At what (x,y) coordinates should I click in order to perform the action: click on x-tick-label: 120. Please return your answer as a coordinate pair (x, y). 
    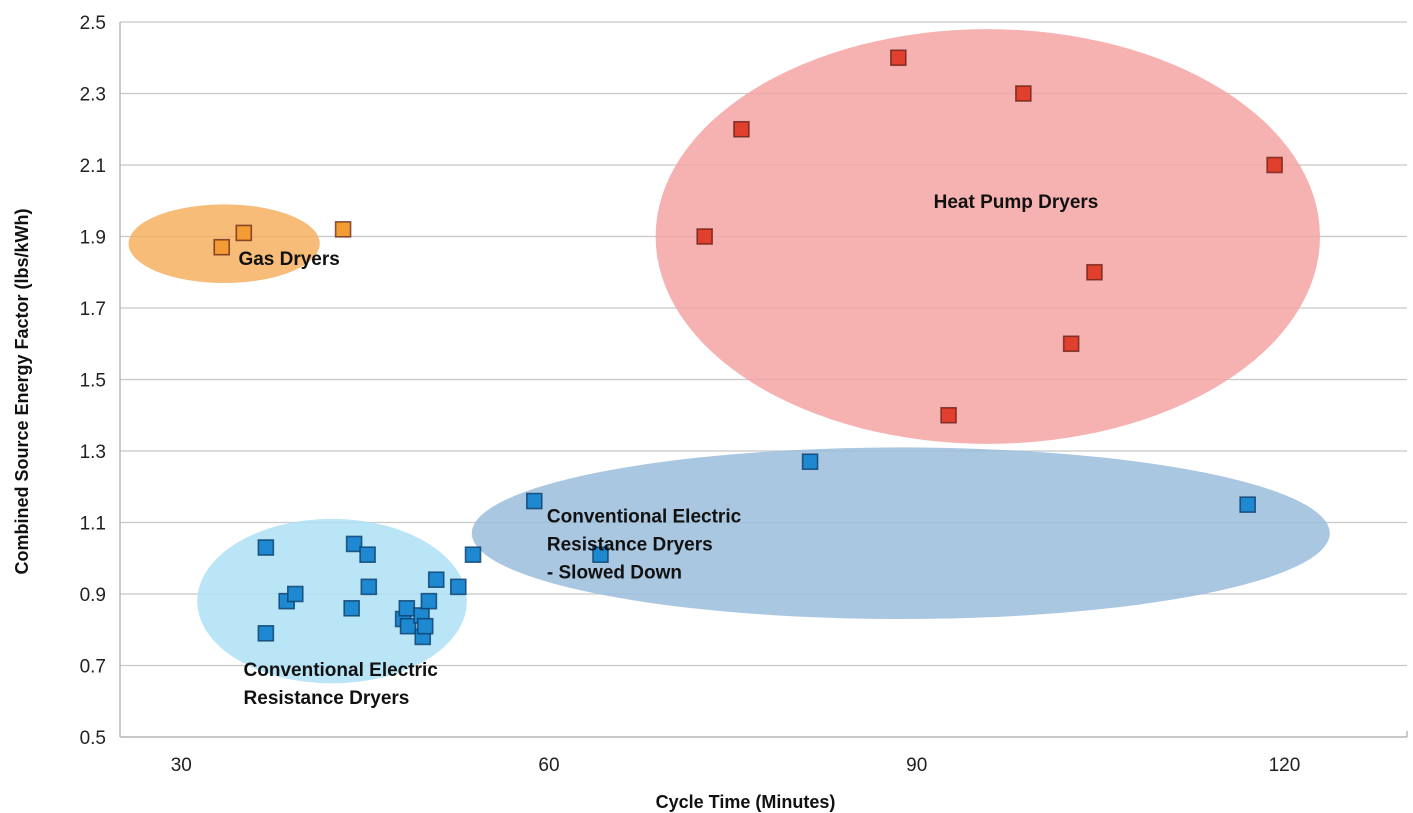
    Looking at the image, I should click on (1285, 765).